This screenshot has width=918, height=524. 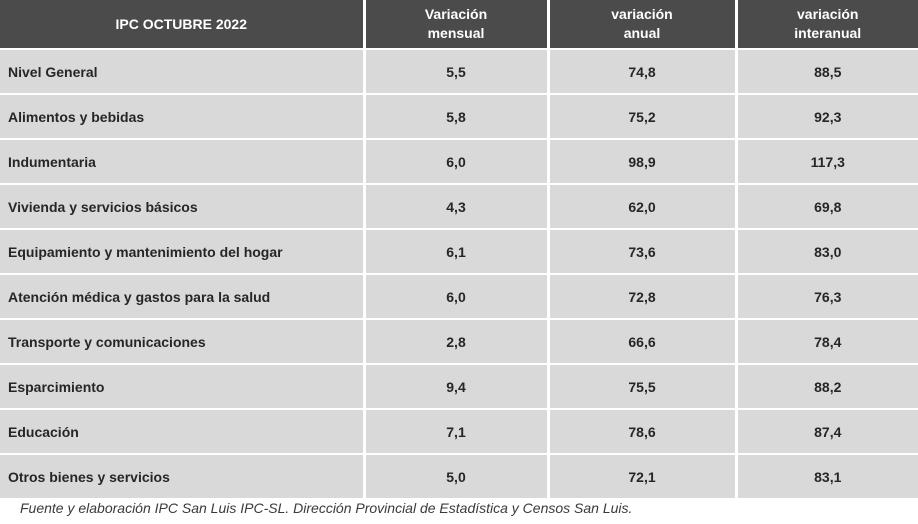 I want to click on header-anual-line2: anual, so click(x=642, y=33).